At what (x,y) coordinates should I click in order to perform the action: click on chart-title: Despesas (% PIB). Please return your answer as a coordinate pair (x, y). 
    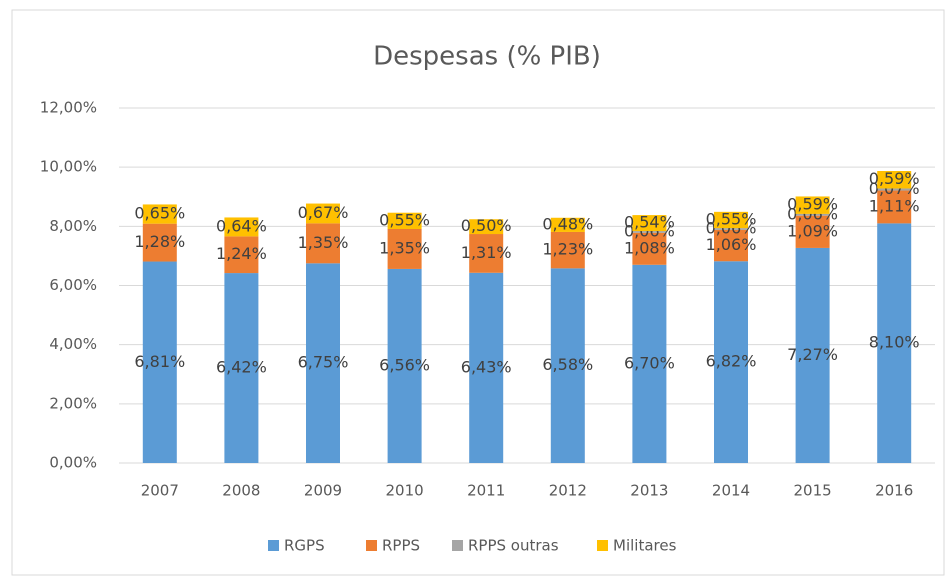
    Looking at the image, I should click on (487, 57).